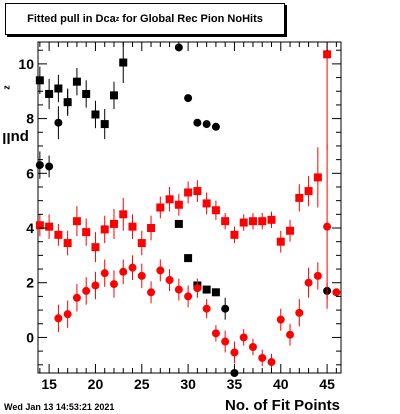  What do you see at coordinates (49, 384) in the screenshot?
I see `x-tick-label: 15` at bounding box center [49, 384].